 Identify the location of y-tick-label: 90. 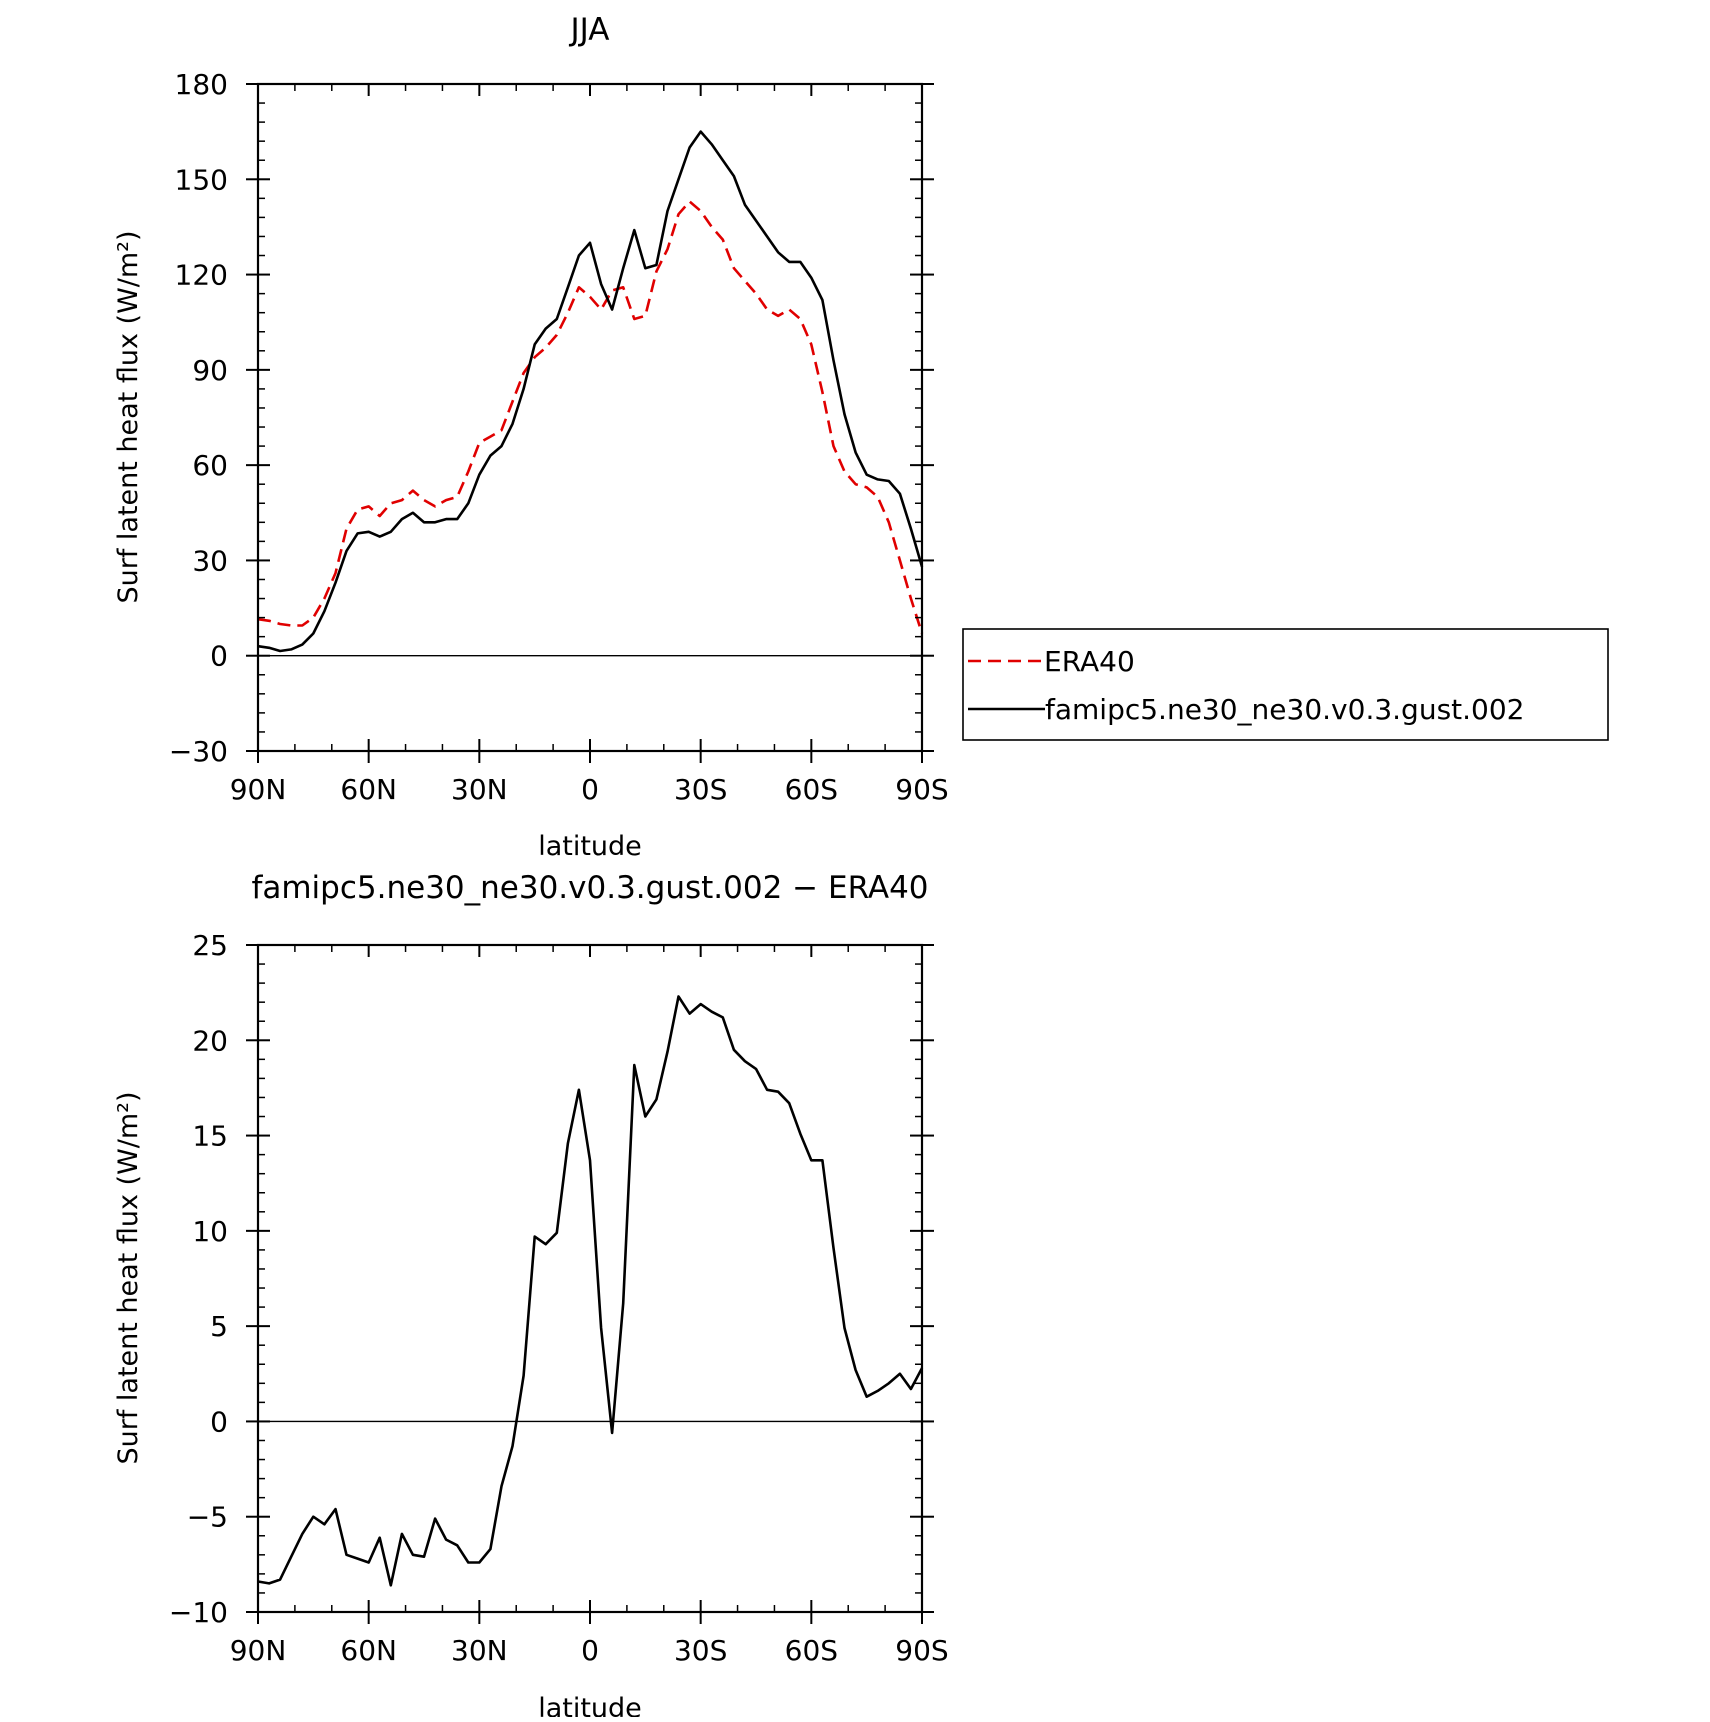
(210, 370).